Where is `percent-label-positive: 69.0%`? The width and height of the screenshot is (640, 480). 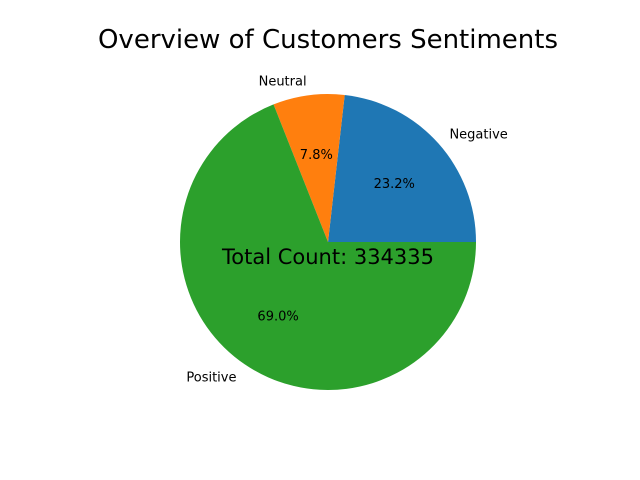 percent-label-positive: 69.0% is located at coordinates (277, 316).